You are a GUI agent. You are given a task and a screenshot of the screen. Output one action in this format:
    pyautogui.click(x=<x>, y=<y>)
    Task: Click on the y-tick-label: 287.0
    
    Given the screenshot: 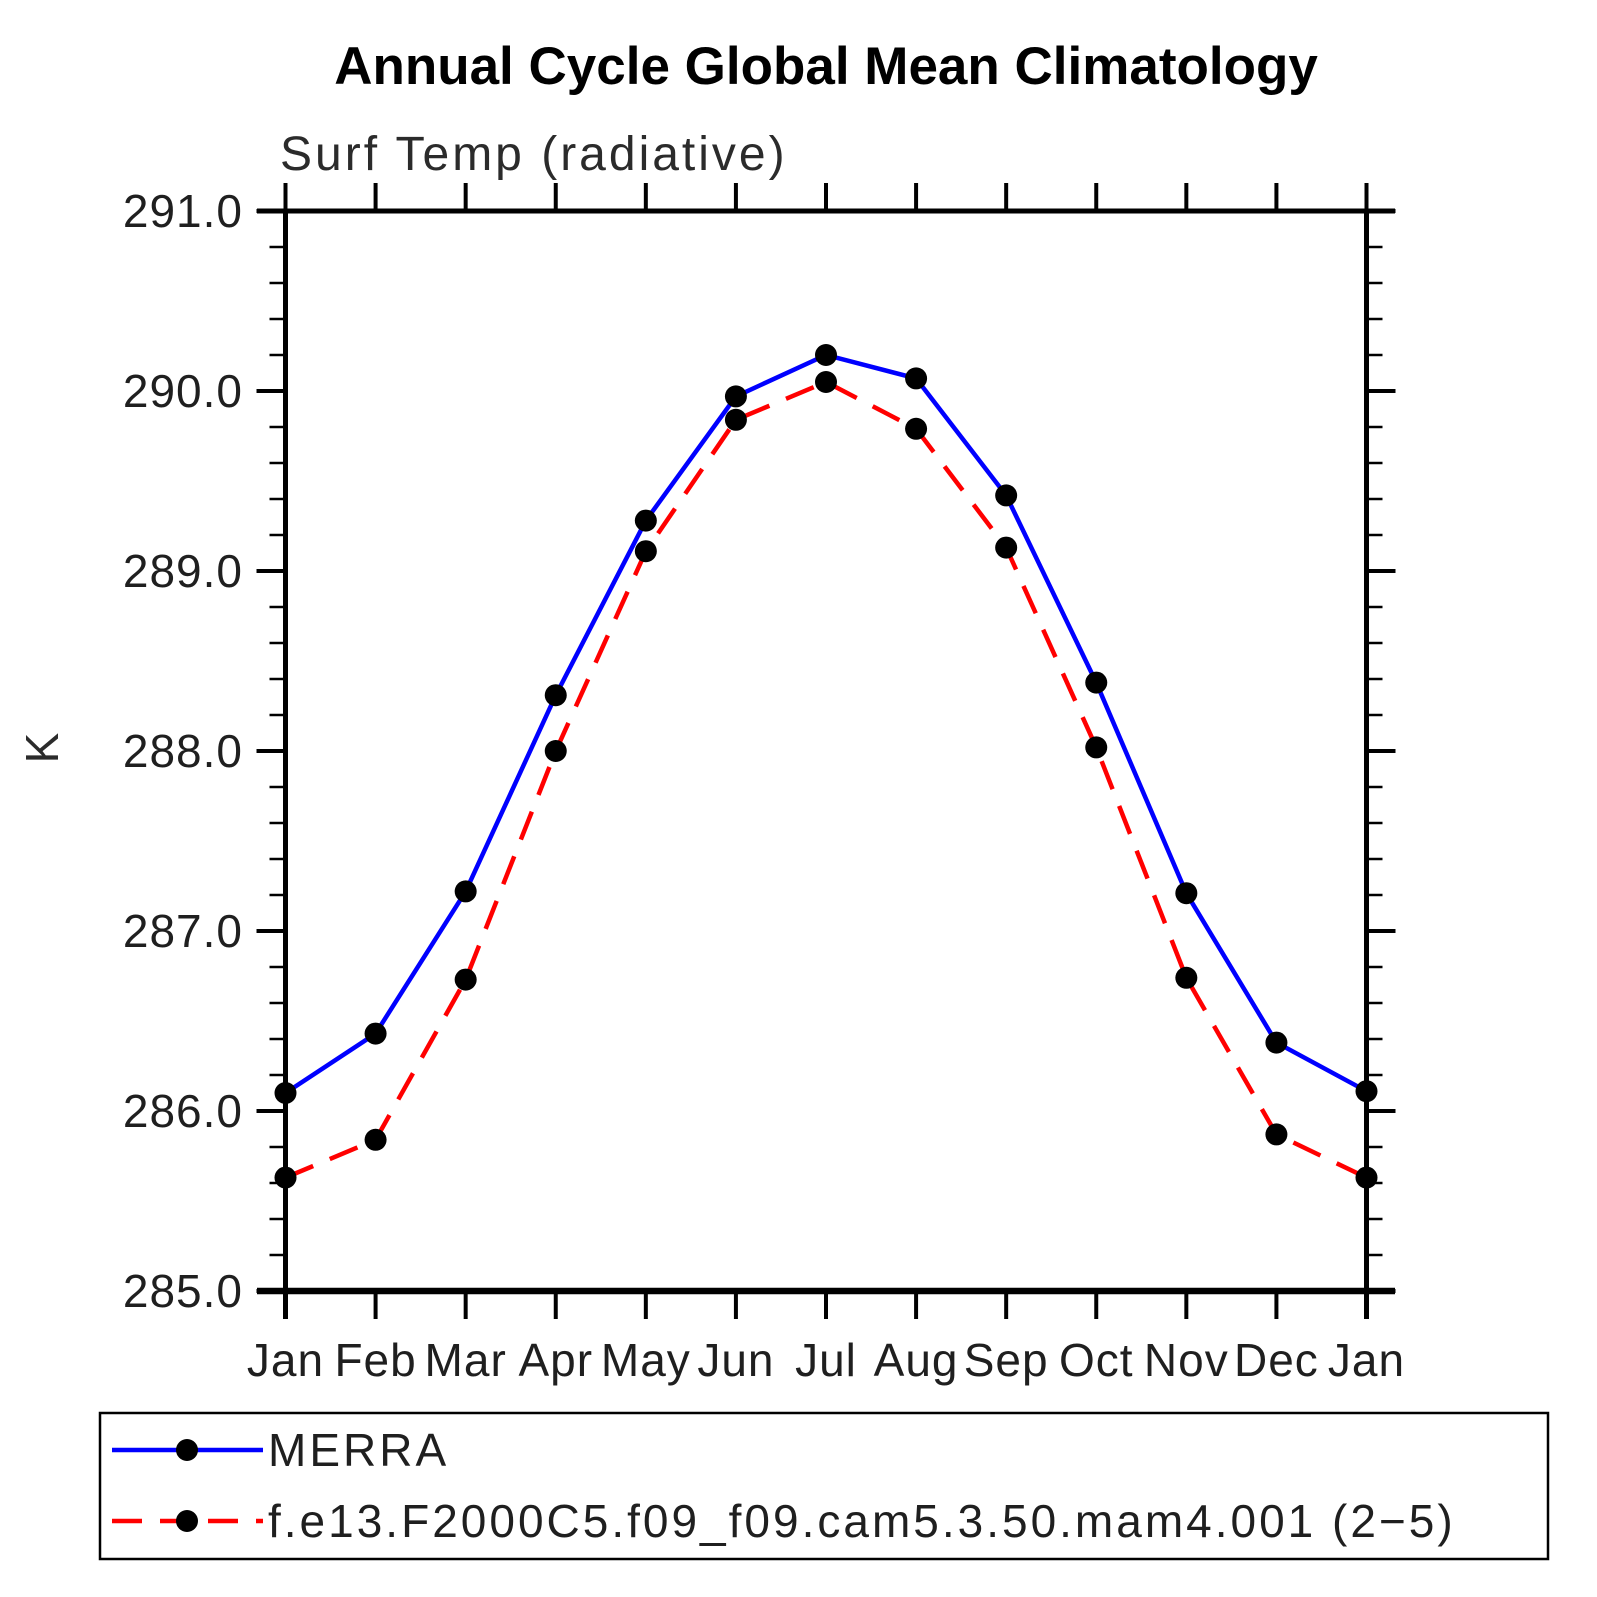 What is the action you would take?
    pyautogui.click(x=183, y=931)
    